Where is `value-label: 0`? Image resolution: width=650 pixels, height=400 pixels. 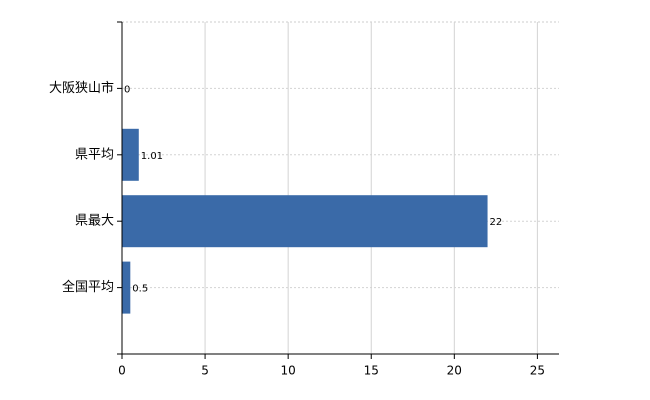
value-label: 0 is located at coordinates (127, 89).